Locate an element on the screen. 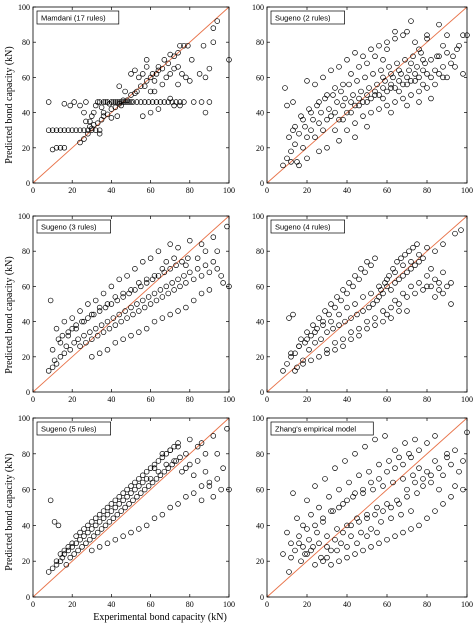 The height and width of the screenshot is (623, 474). y-tick-label: 20 is located at coordinates (260, 561).